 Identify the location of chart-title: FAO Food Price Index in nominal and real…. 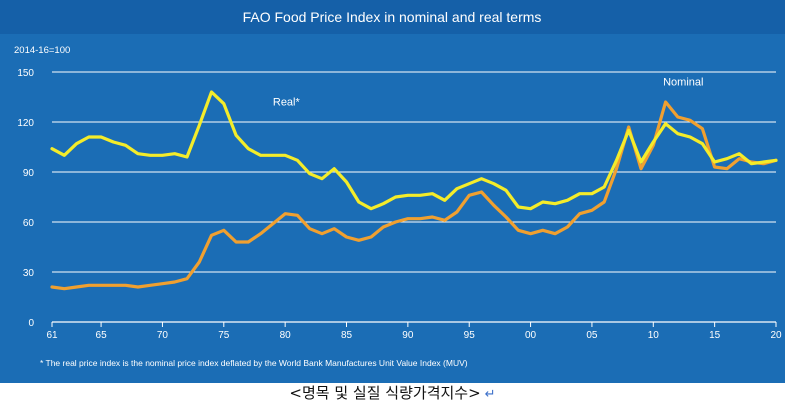
(392, 17).